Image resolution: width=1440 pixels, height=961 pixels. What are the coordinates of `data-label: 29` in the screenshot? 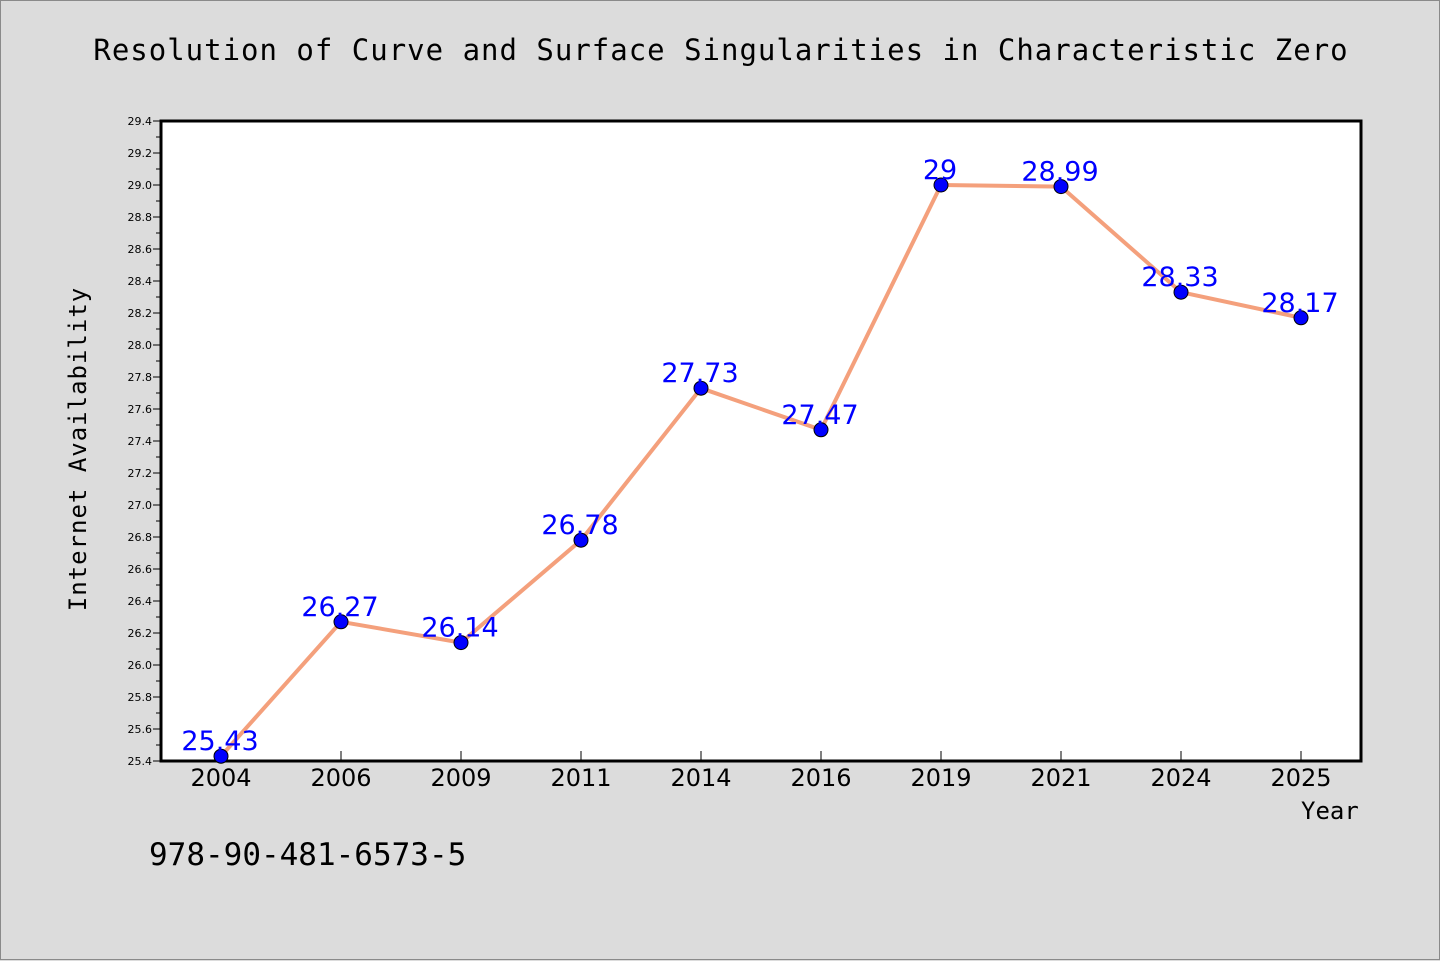 It's located at (940, 170).